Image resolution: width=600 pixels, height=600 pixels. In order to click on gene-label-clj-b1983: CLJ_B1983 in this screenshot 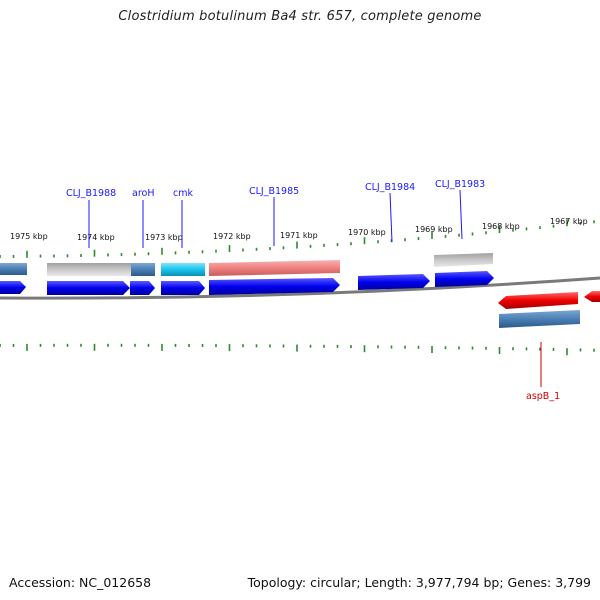, I will do `click(460, 184)`.